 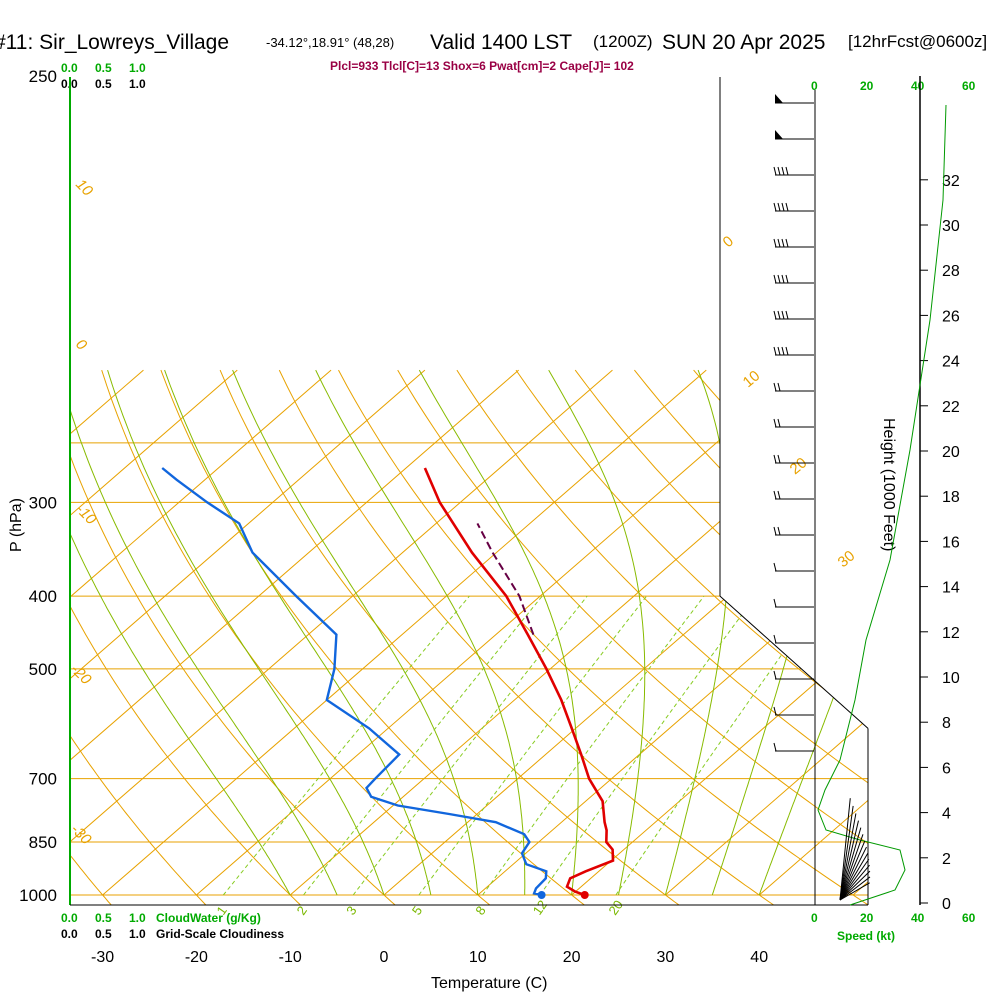 What do you see at coordinates (196, 957) in the screenshot?
I see `temp-tick-1: -20` at bounding box center [196, 957].